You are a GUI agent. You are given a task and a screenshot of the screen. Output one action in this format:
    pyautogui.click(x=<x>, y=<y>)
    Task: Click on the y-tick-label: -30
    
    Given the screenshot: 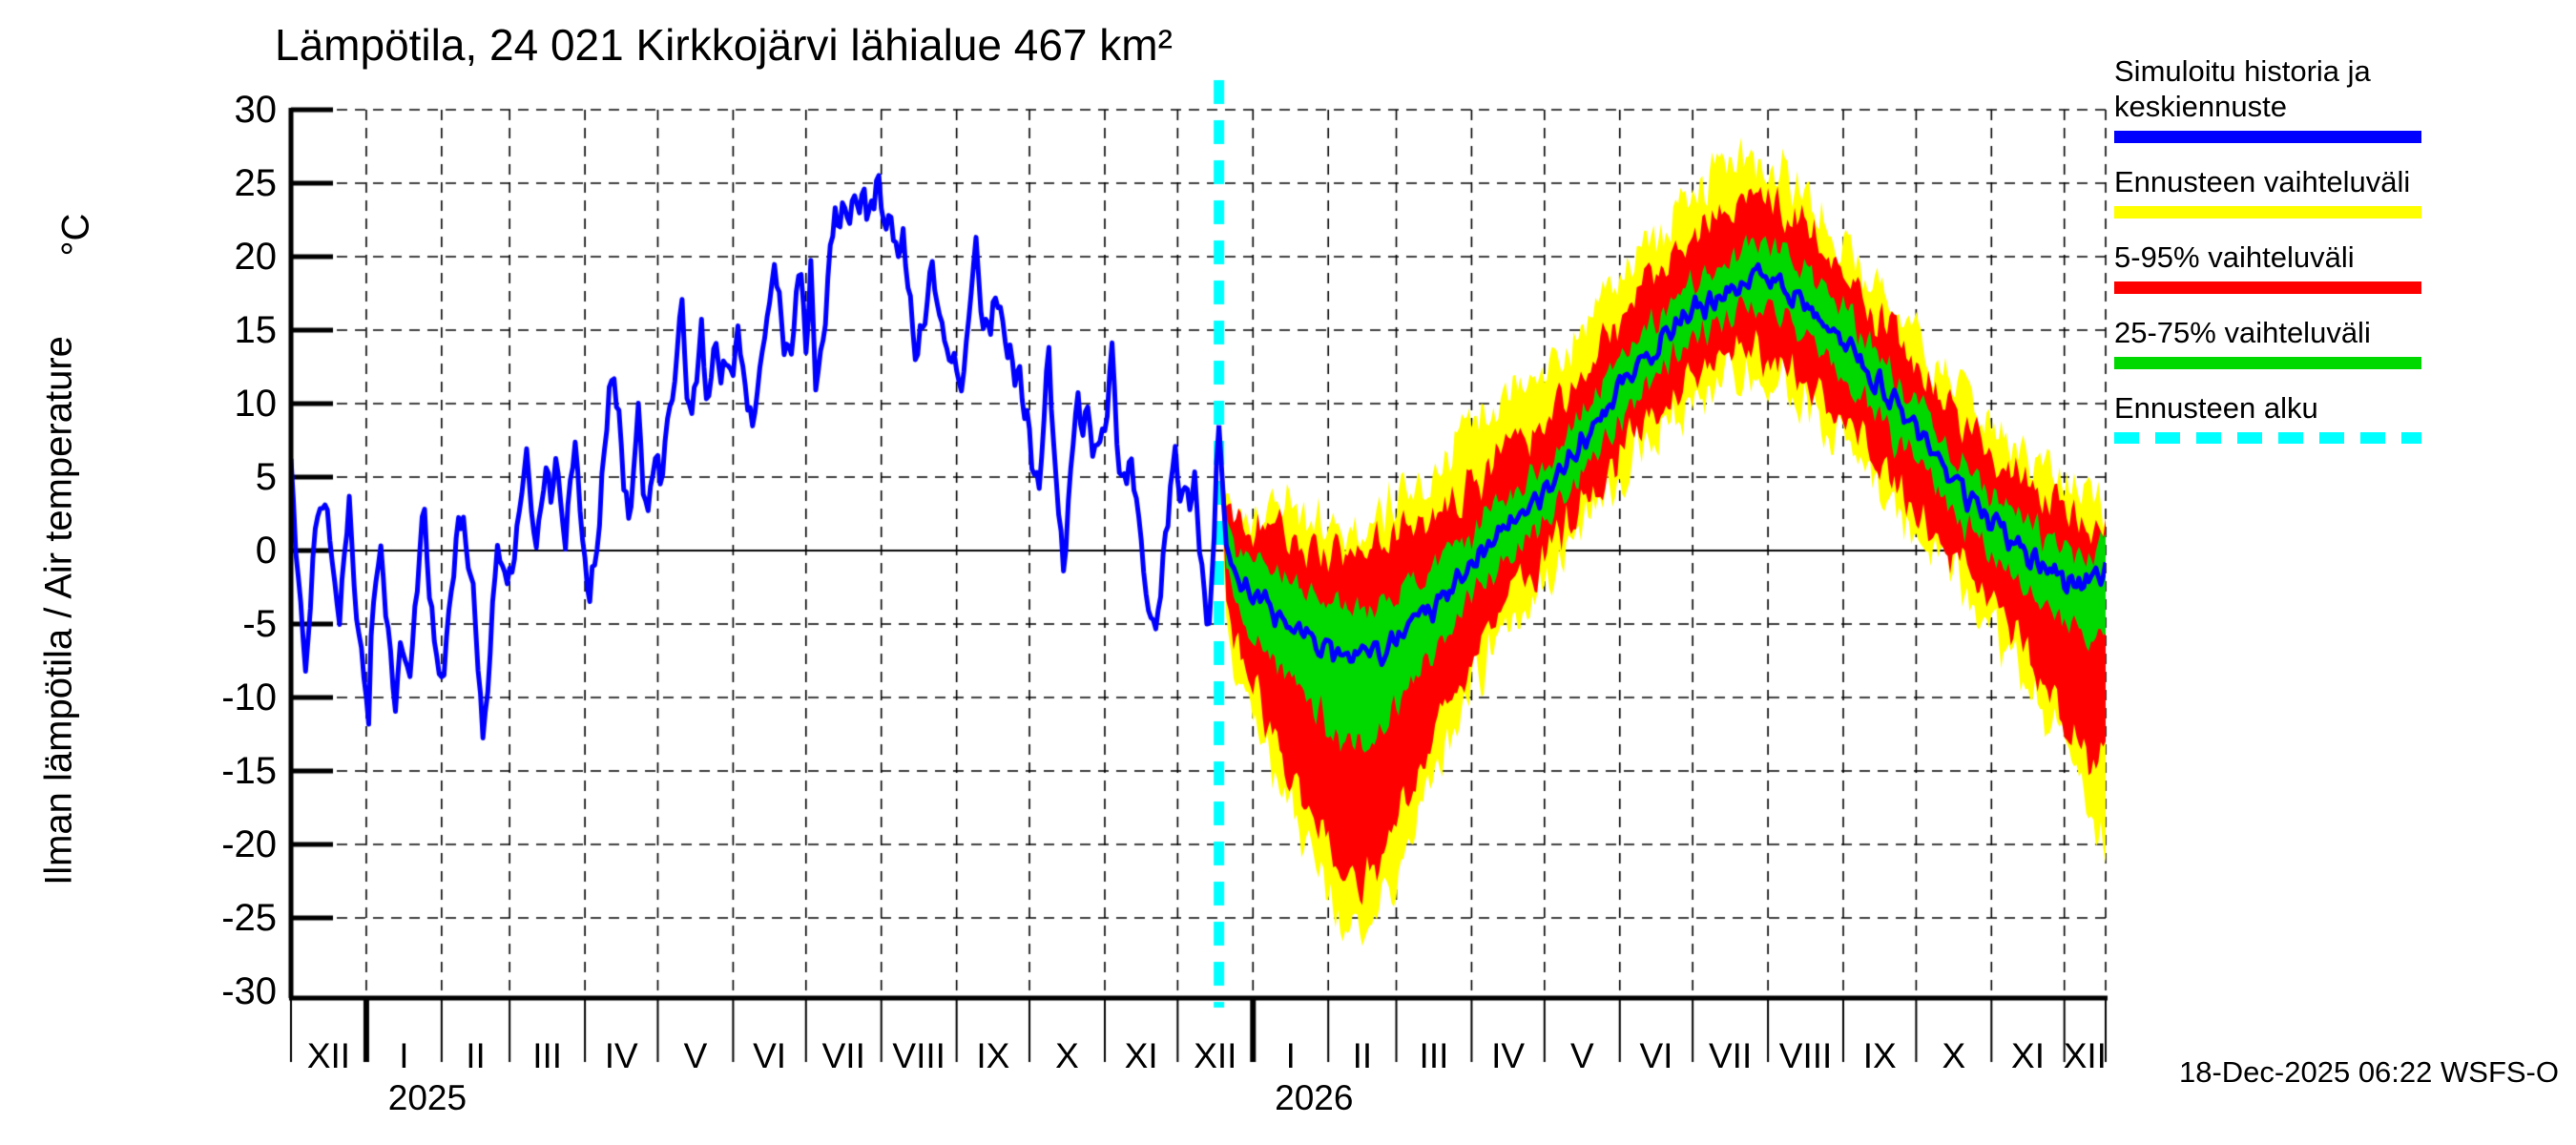 What is the action you would take?
    pyautogui.click(x=249, y=991)
    